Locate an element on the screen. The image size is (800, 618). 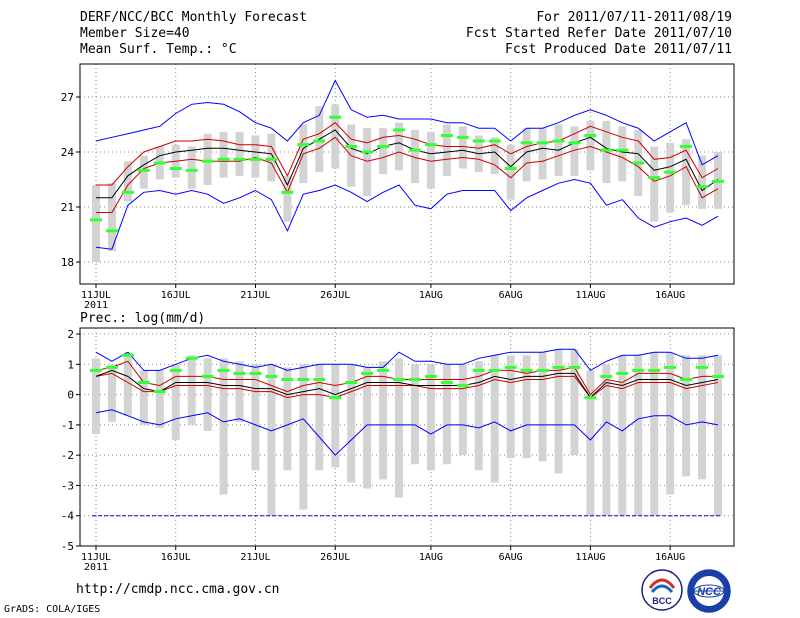
prec-xtick-label: 21JUL is located at coordinates (255, 557).